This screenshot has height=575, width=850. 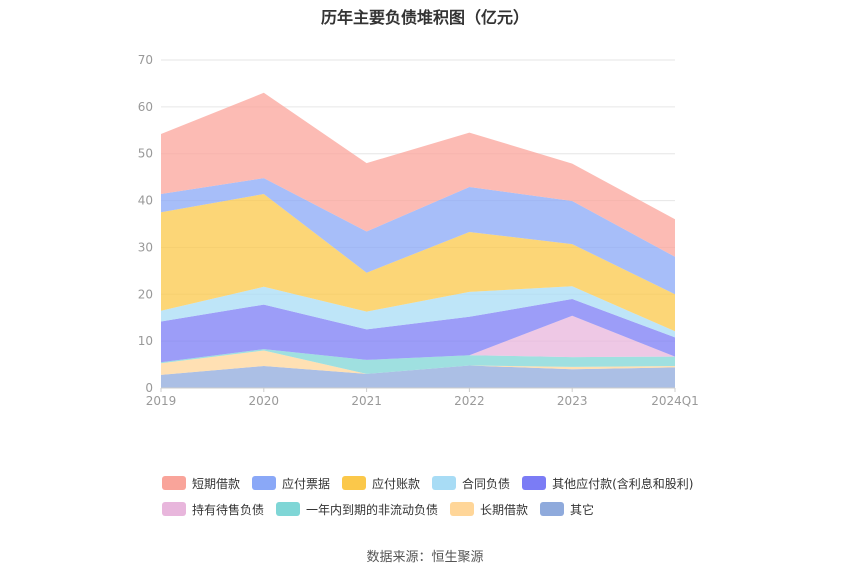 What do you see at coordinates (366, 401) in the screenshot?
I see `x-tick-label: 2021` at bounding box center [366, 401].